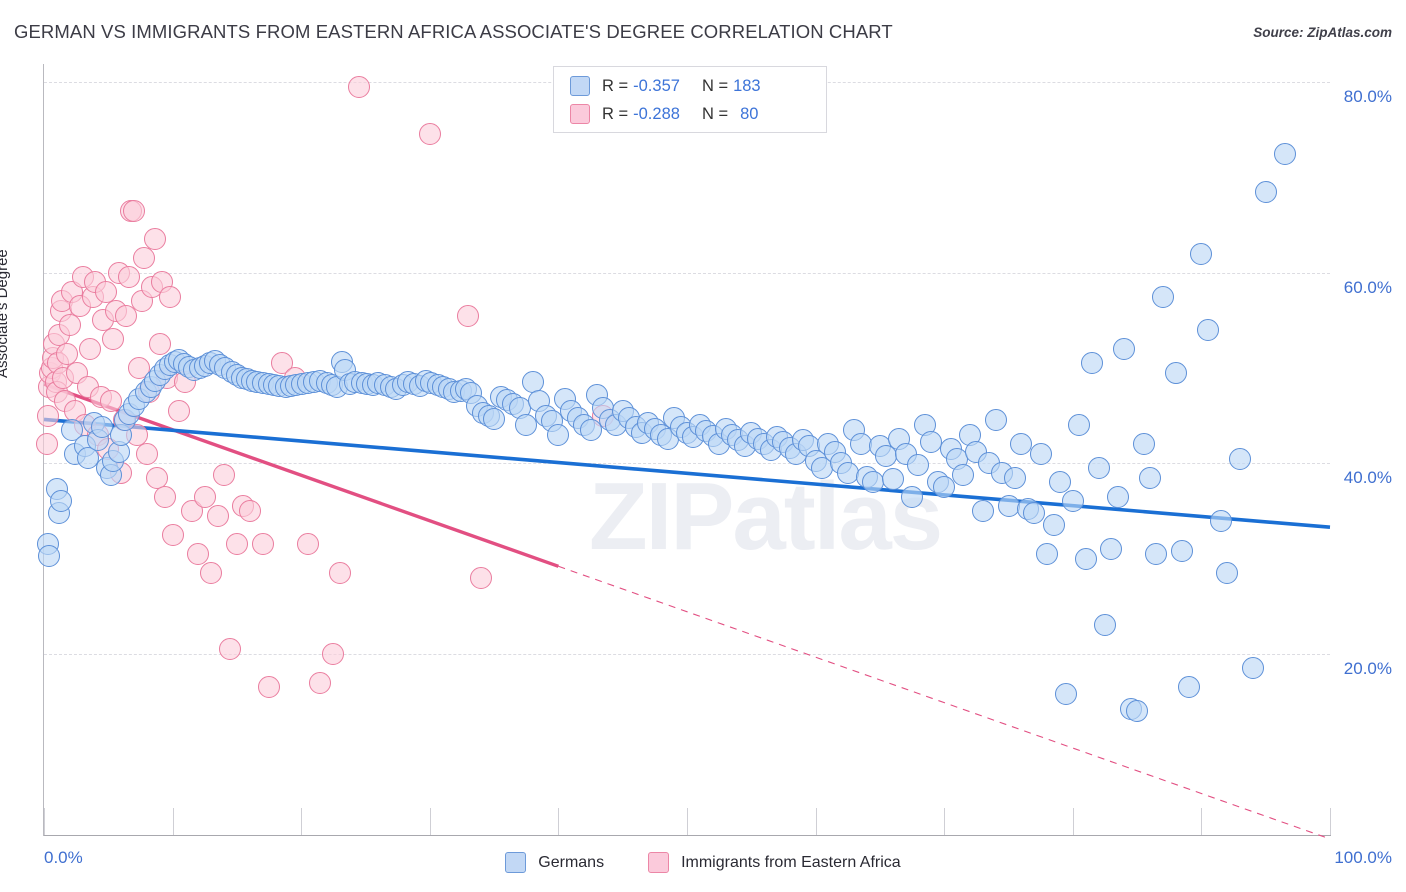 The image size is (1406, 892). Describe the element at coordinates (747, 85) in the screenshot. I see `stats-n-value: 183` at that location.